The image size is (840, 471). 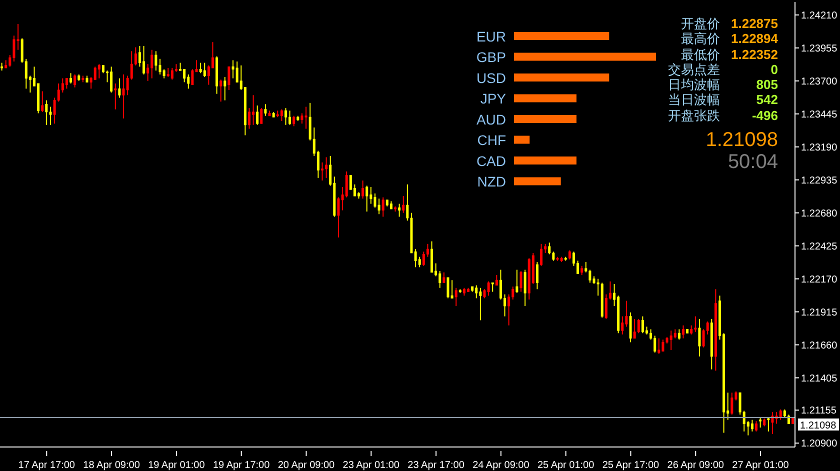 What do you see at coordinates (491, 36) in the screenshot?
I see `y-tick-label: EUR` at bounding box center [491, 36].